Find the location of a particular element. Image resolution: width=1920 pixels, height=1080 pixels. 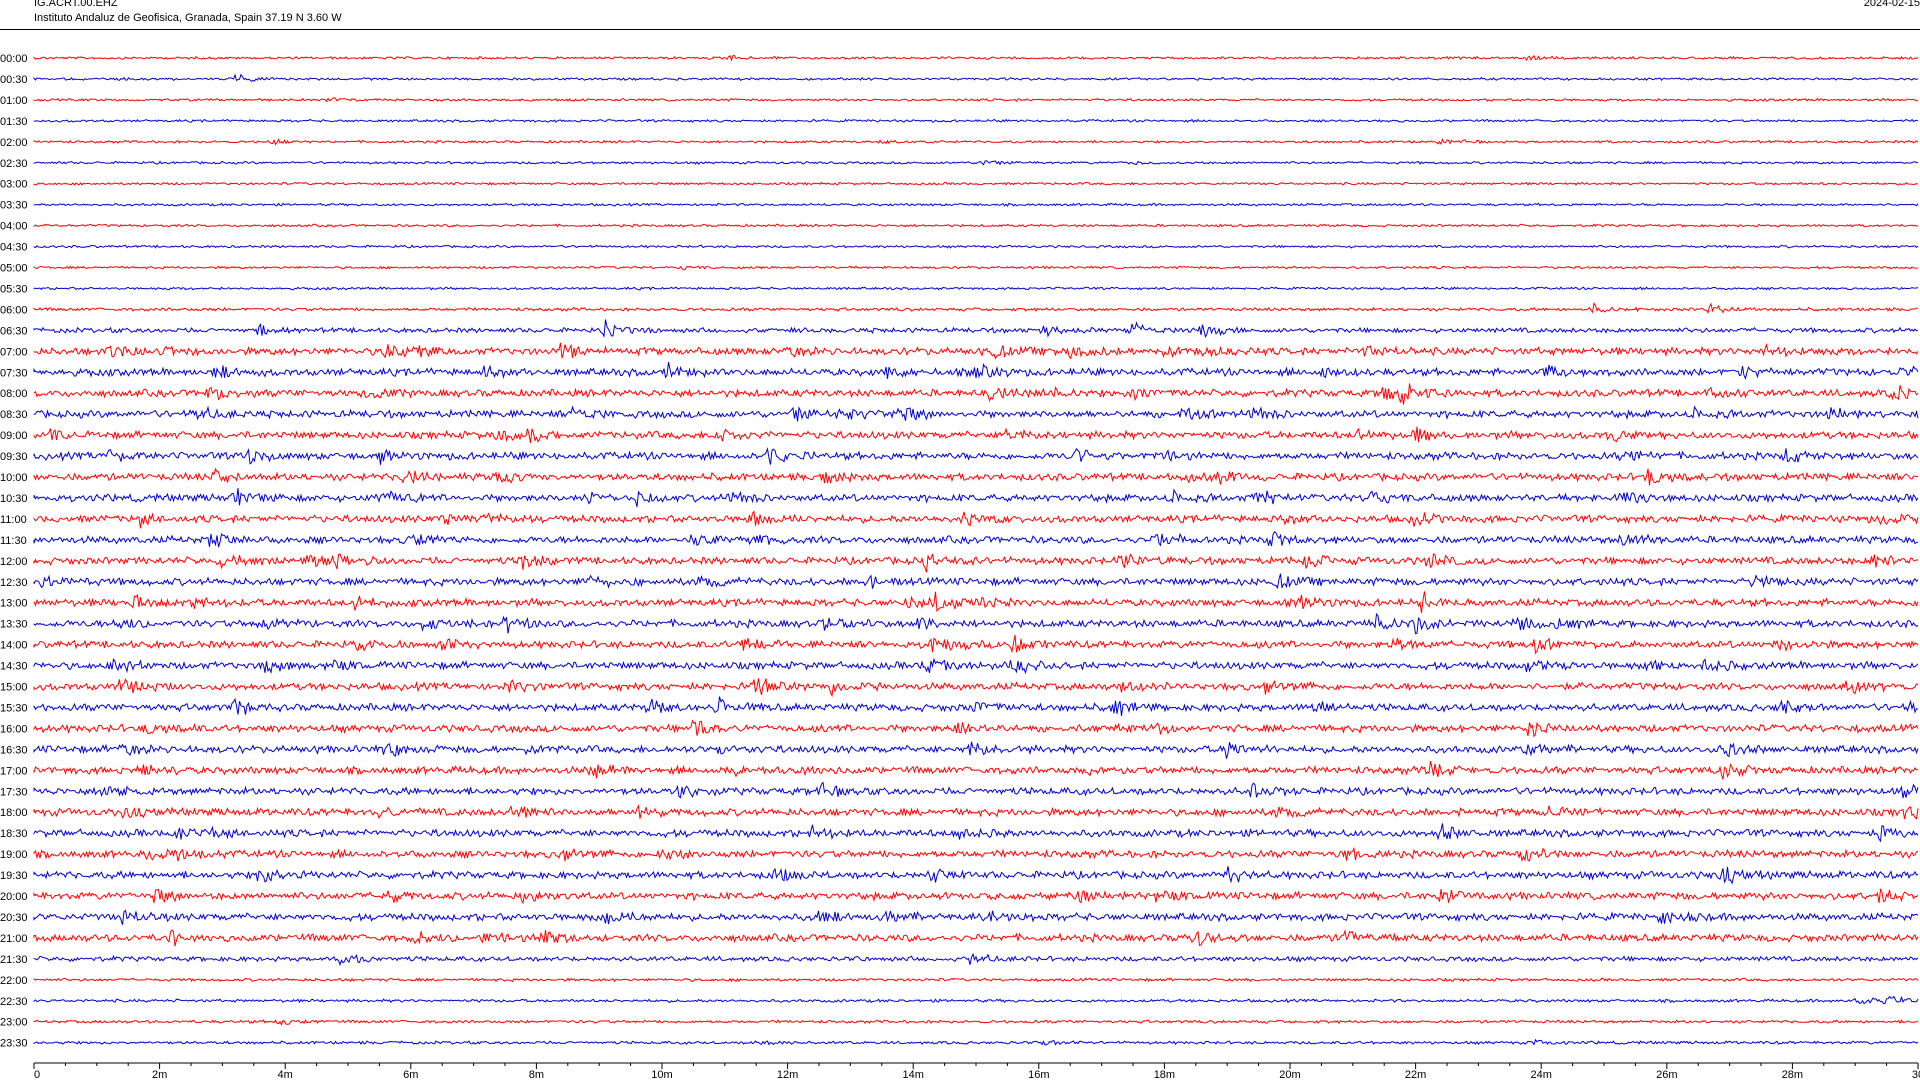

trace-row-03:00 is located at coordinates (976, 183).